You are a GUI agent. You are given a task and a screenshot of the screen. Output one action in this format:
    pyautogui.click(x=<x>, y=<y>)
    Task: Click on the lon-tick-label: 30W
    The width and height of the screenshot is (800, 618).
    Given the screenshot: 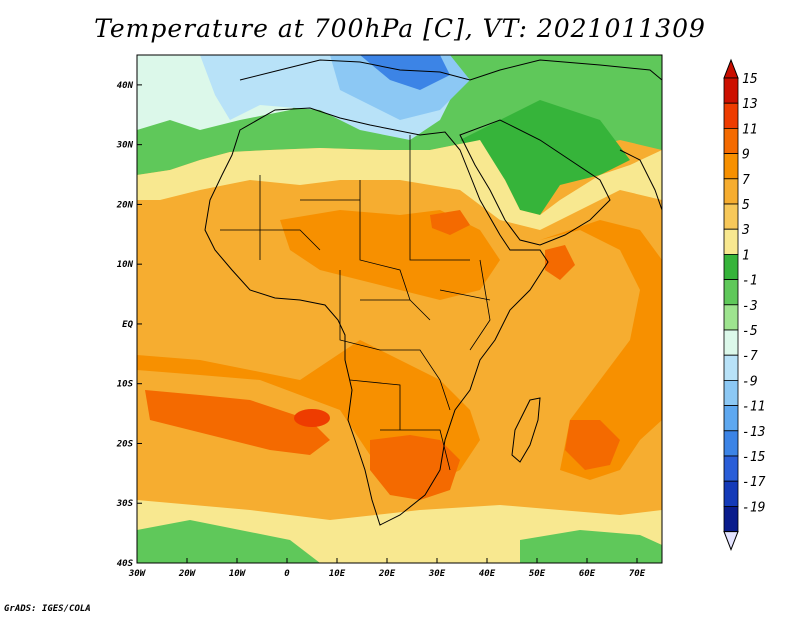 What is the action you would take?
    pyautogui.click(x=137, y=574)
    